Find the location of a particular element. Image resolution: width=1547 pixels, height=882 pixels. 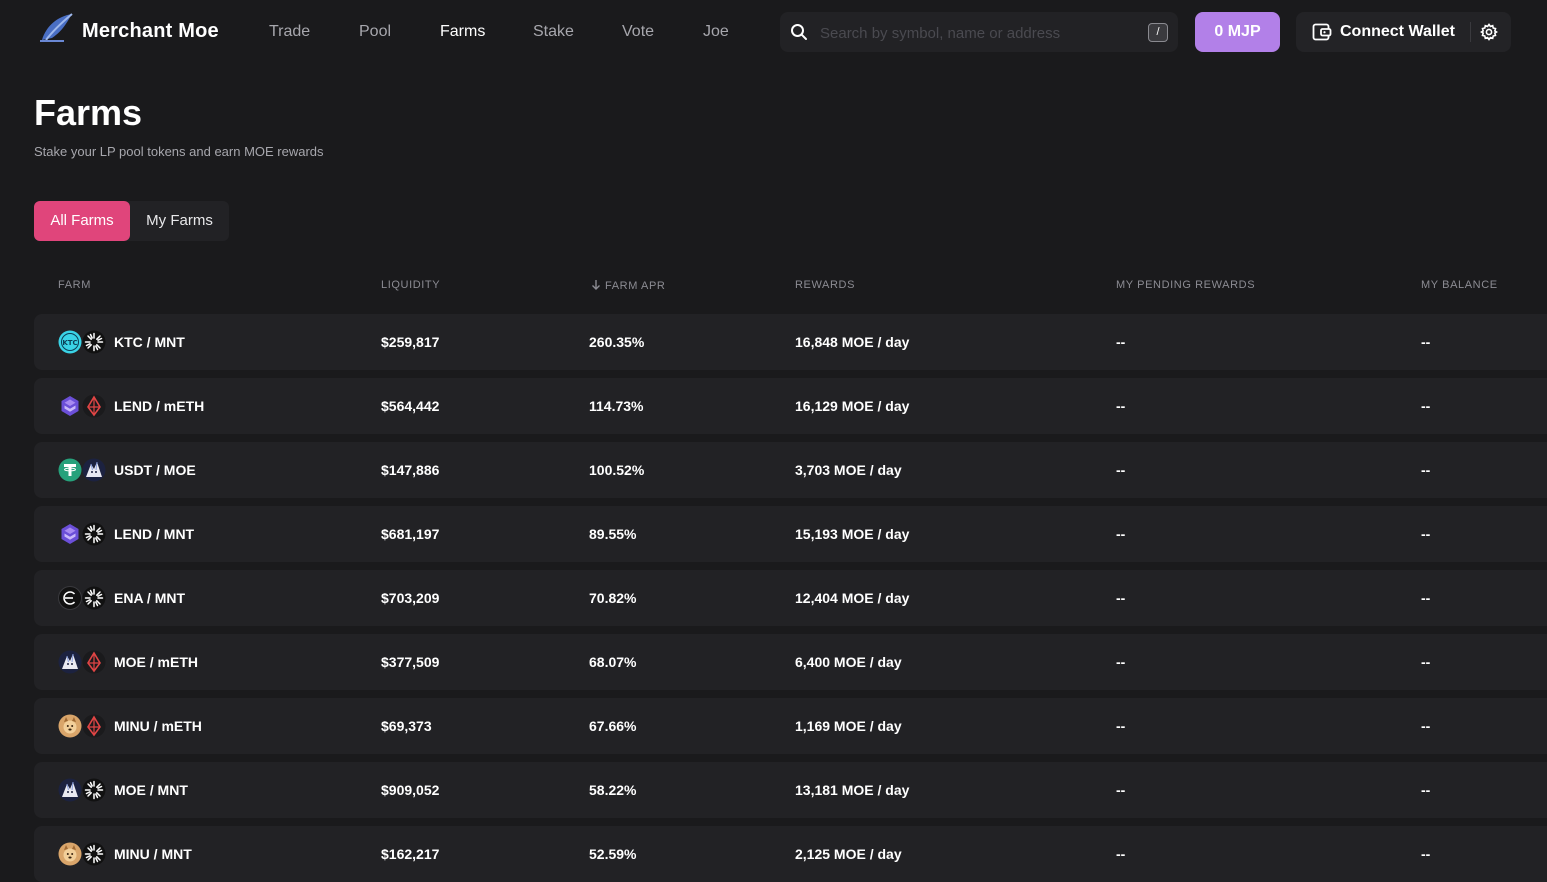

rewards-value: 12,404 MOE / day is located at coordinates (852, 598).